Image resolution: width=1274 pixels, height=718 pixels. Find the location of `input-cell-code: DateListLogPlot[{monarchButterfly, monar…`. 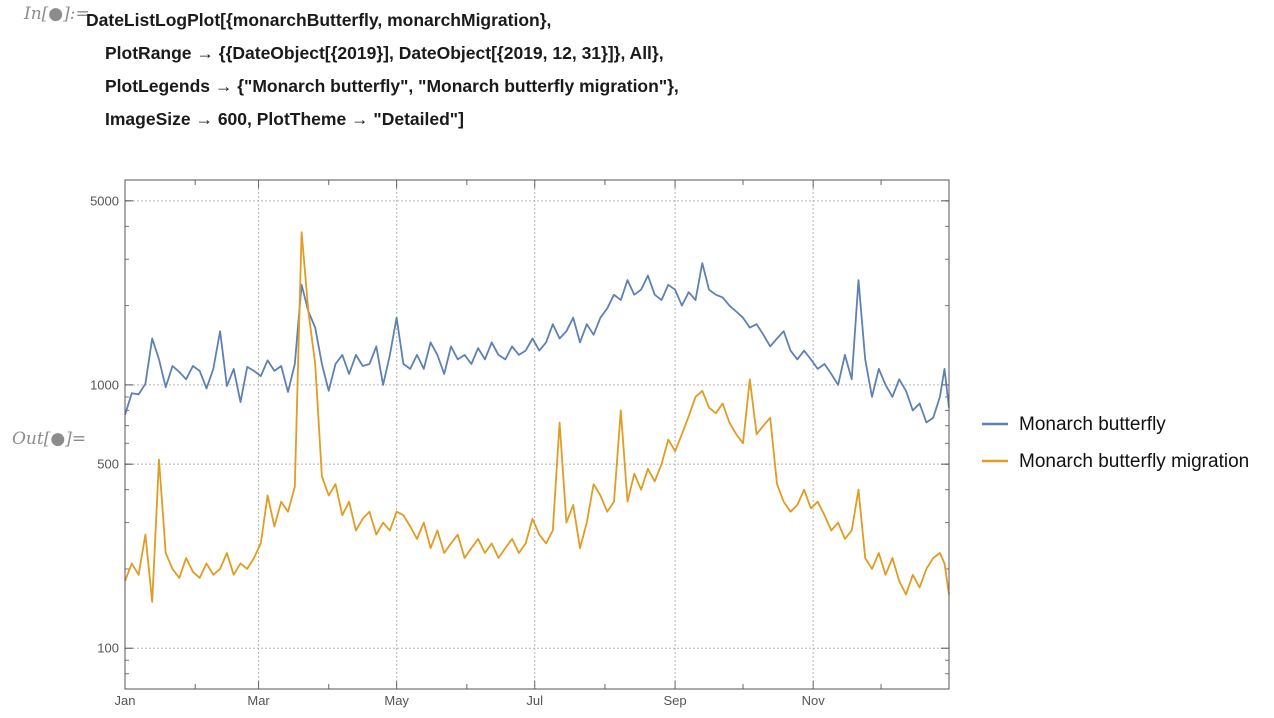

input-cell-code: DateListLogPlot[{monarchButterfly, monar… is located at coordinates (382, 70).